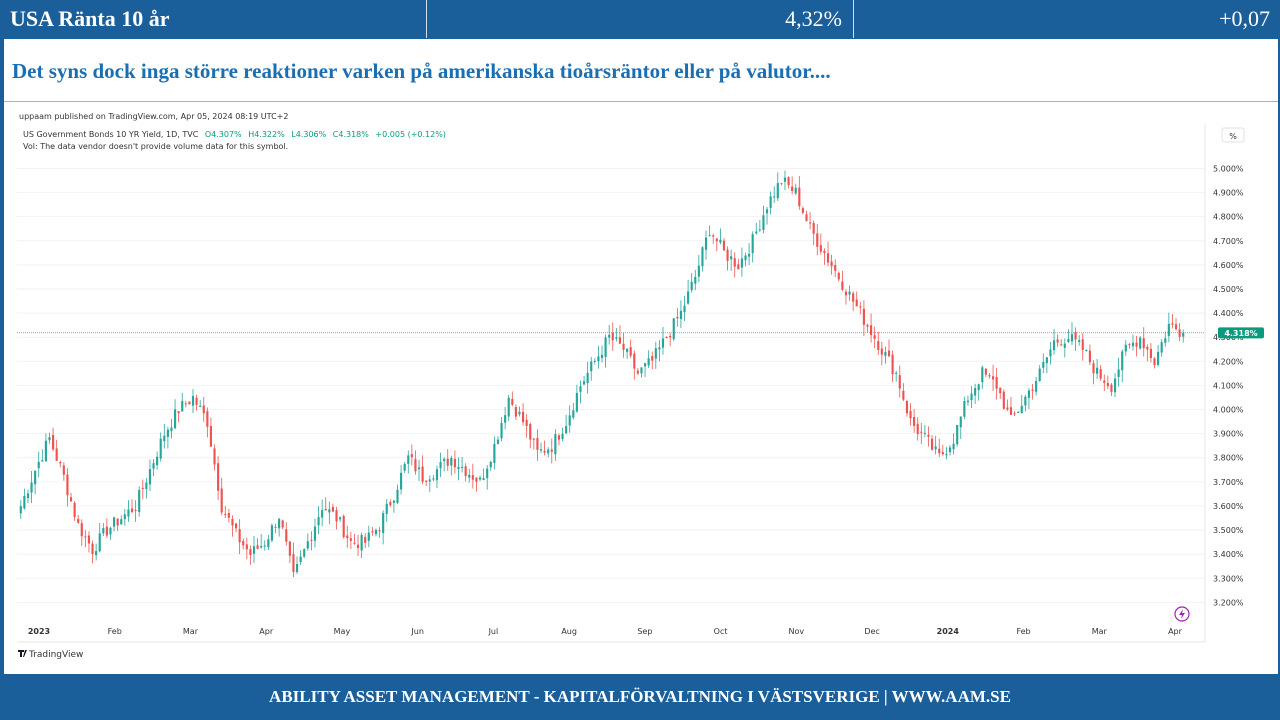 The height and width of the screenshot is (720, 1280). What do you see at coordinates (1182, 614) in the screenshot?
I see `lightning-icon` at bounding box center [1182, 614].